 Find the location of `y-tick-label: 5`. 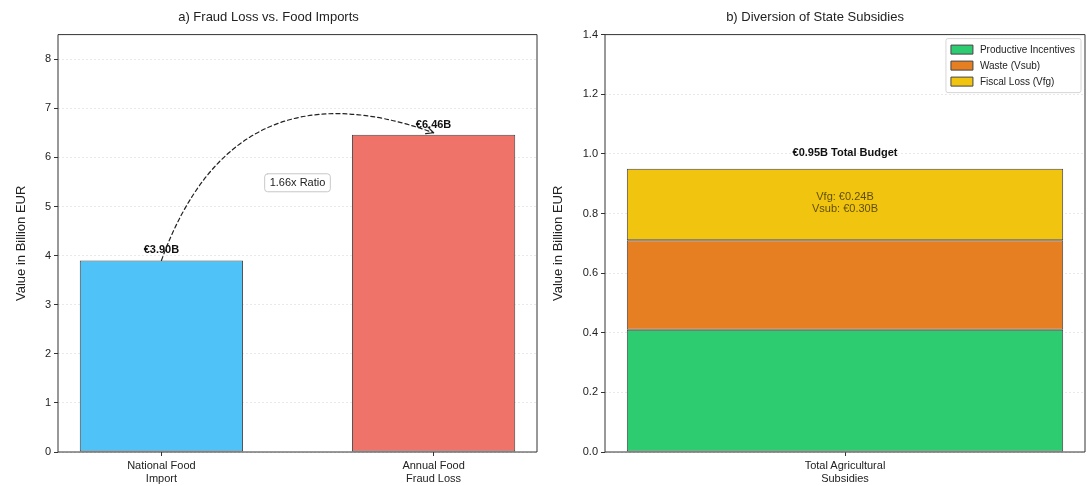

y-tick-label: 5 is located at coordinates (47, 205).